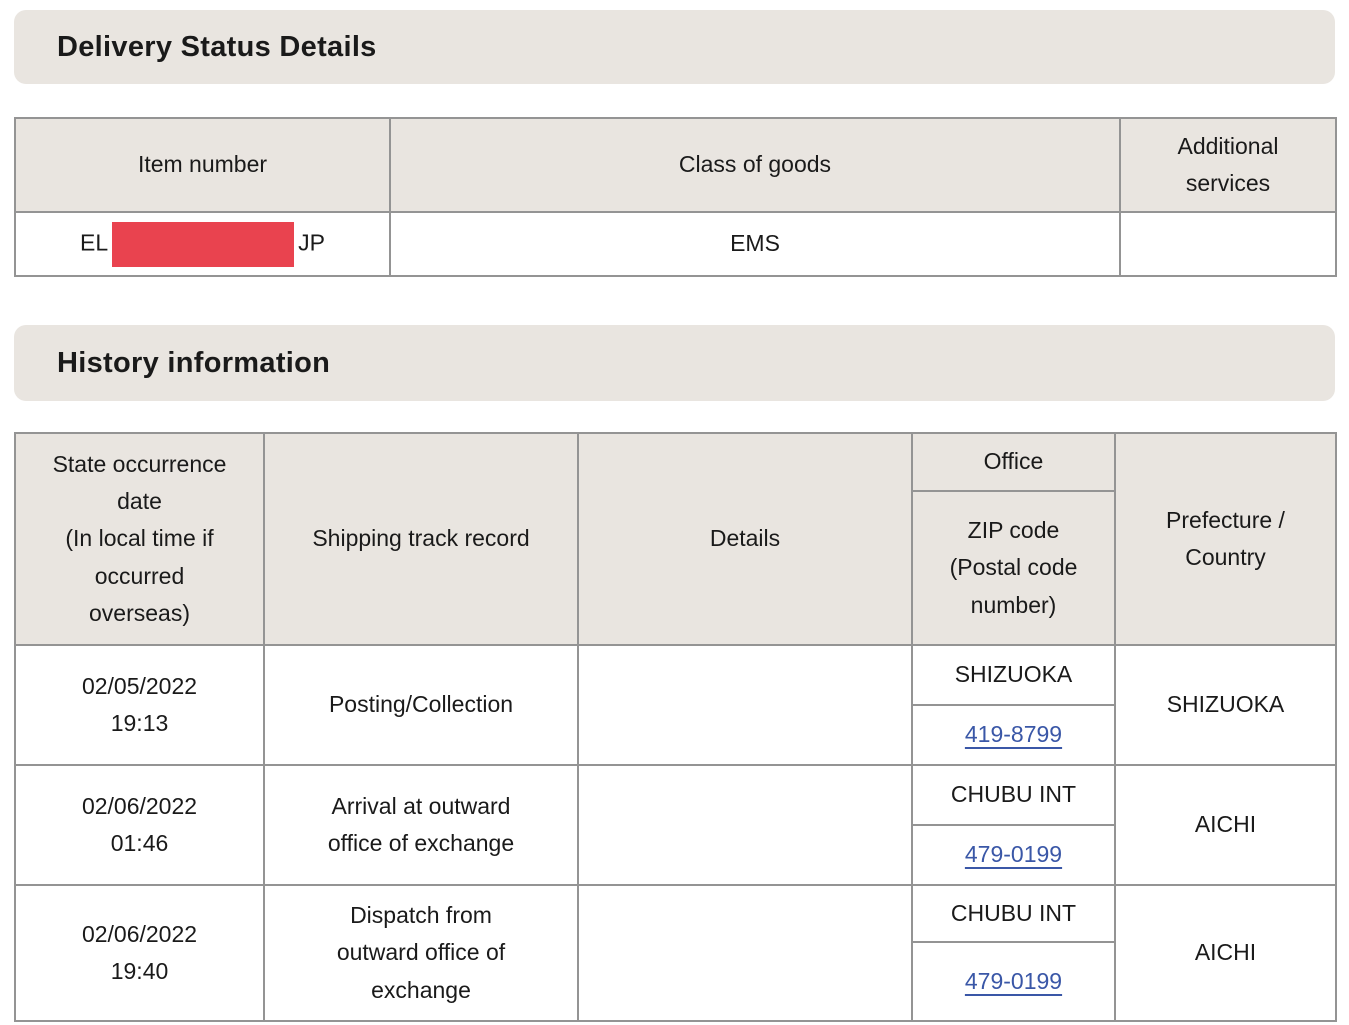 The height and width of the screenshot is (1025, 1349). I want to click on track-record-cell: Posting/Collection, so click(421, 705).